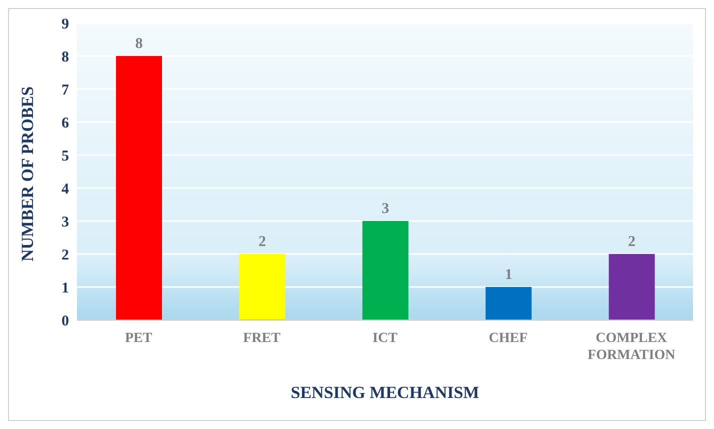  What do you see at coordinates (65, 321) in the screenshot?
I see `y-tick-label: 0` at bounding box center [65, 321].